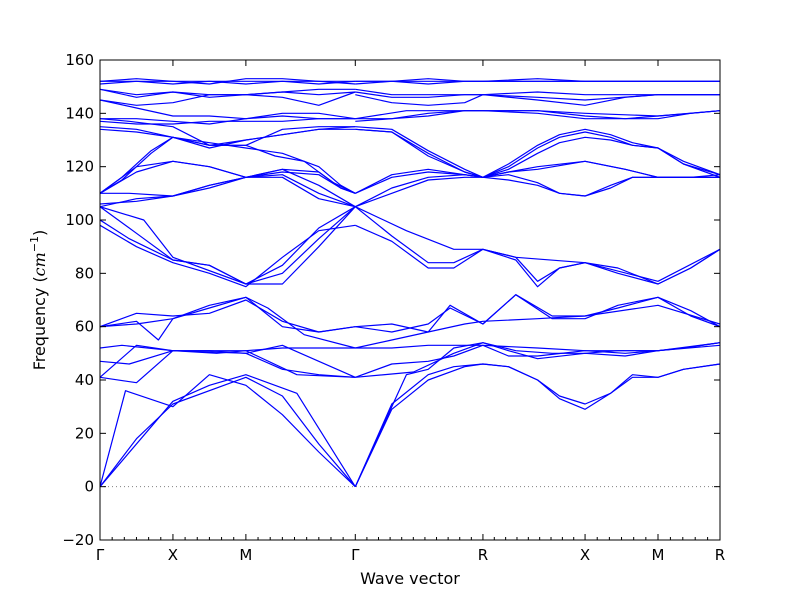 This screenshot has width=800, height=600. What do you see at coordinates (84, 327) in the screenshot?
I see `y-tick-label: 60` at bounding box center [84, 327].